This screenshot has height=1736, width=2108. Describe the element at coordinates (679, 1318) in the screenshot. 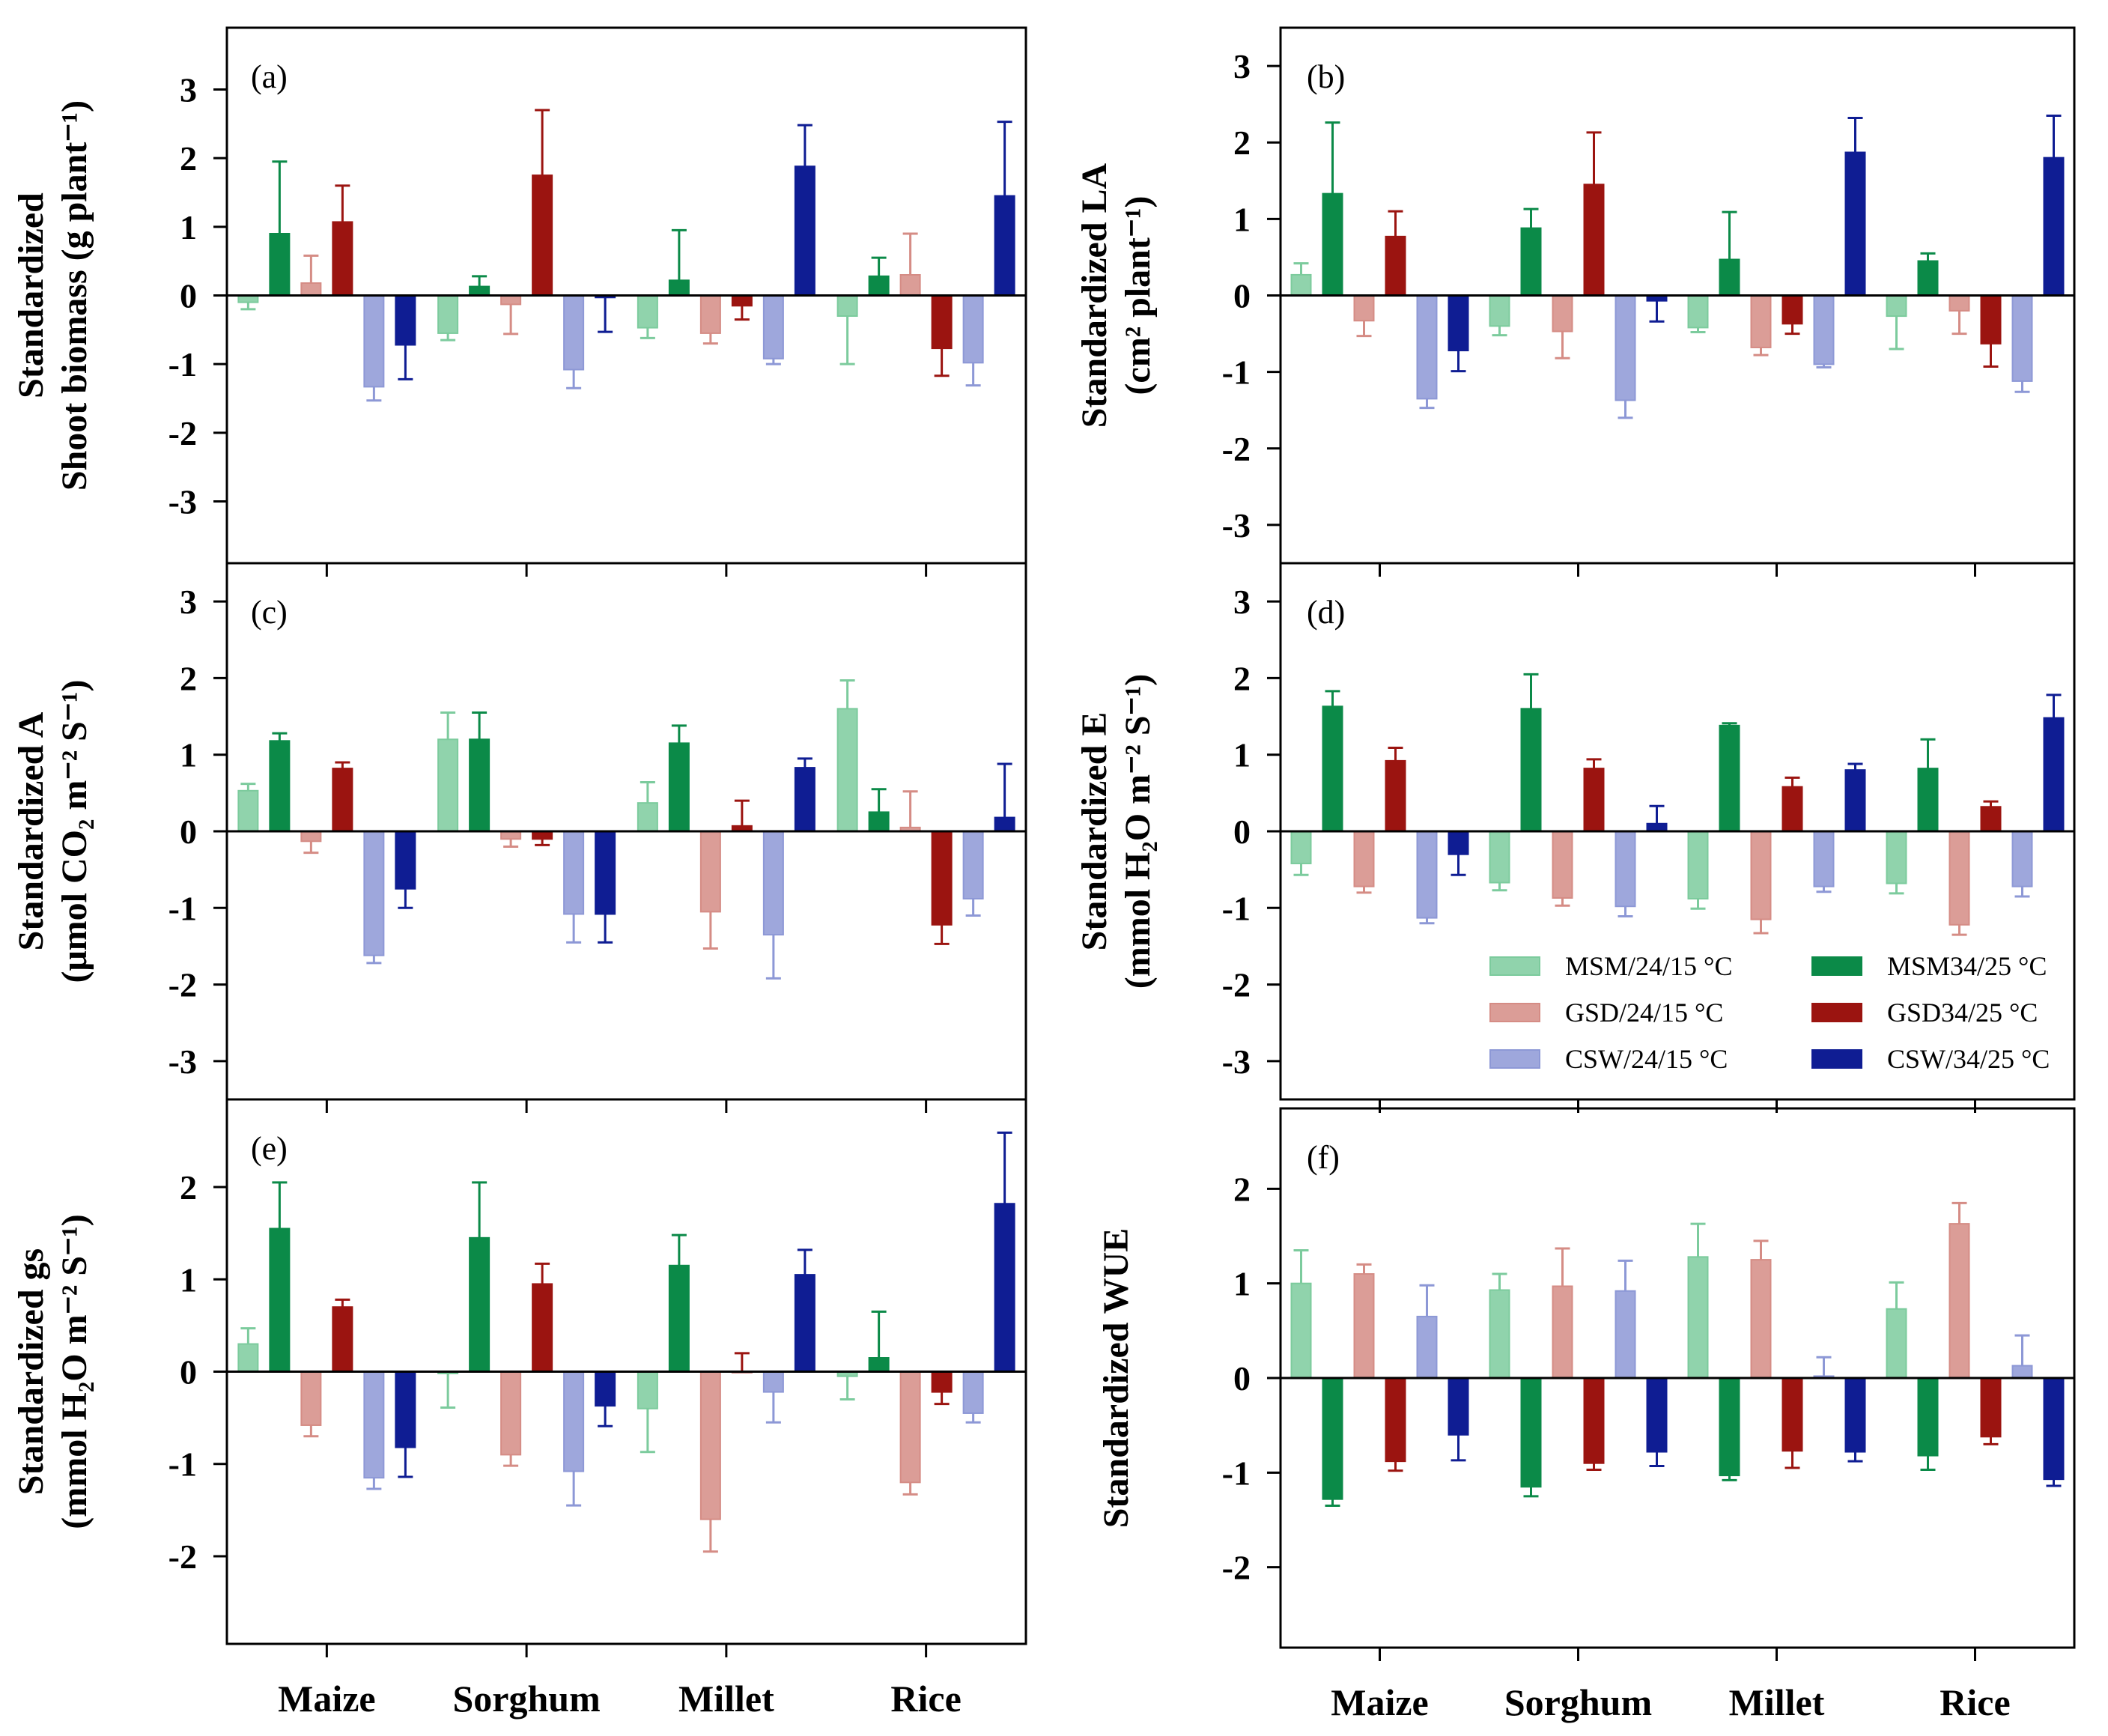

I see `bar-e-msm34-25-c-millet` at that location.